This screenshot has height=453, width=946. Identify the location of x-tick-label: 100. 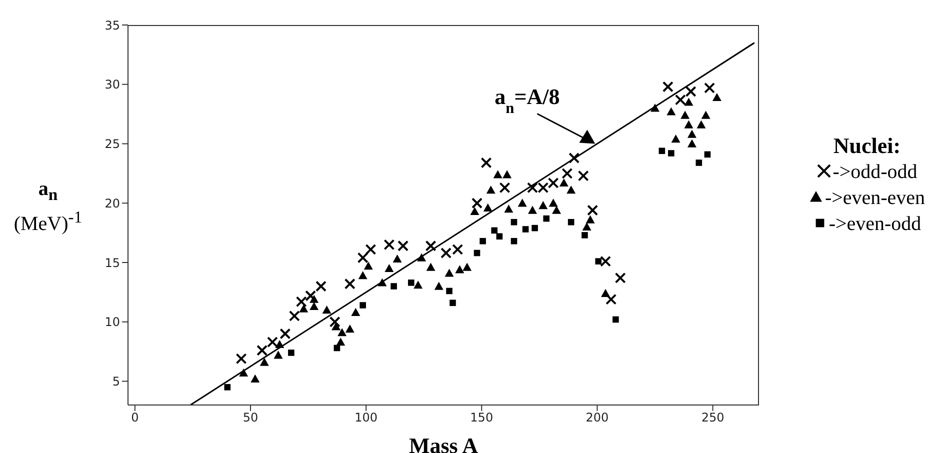
(366, 417).